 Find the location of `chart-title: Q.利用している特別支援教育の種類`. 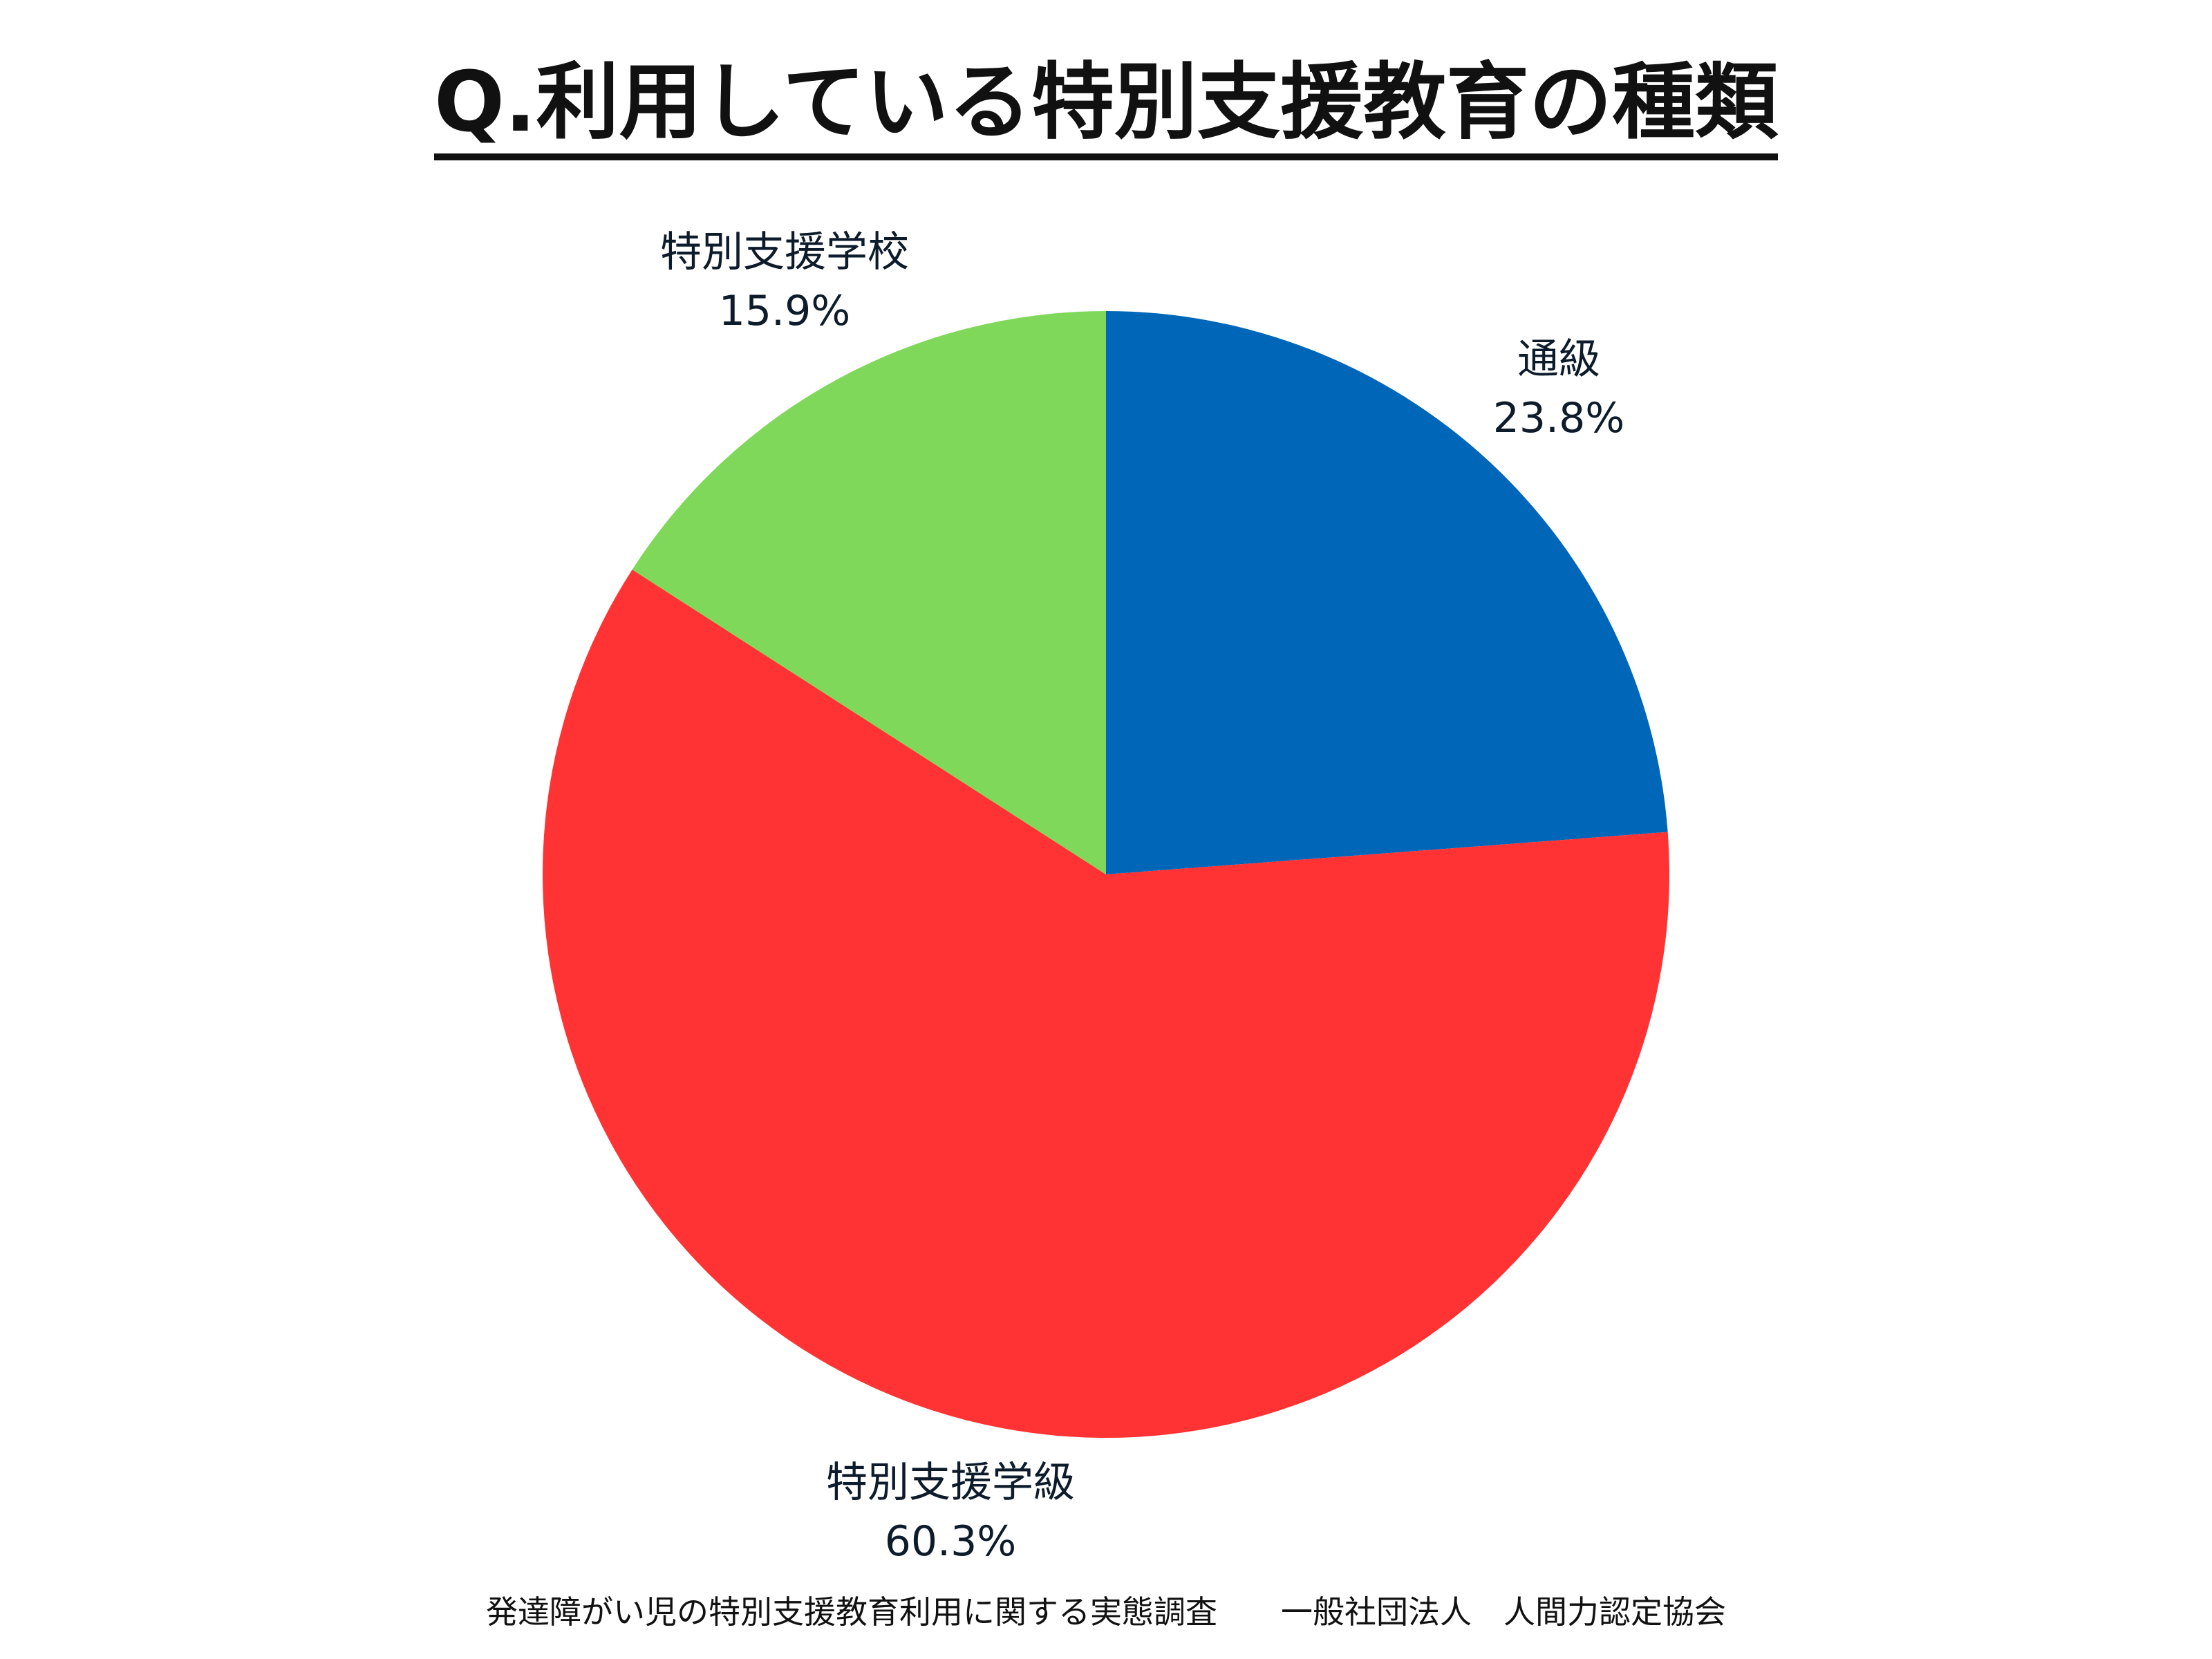

chart-title: Q.利用している特別支援教育の種類 is located at coordinates (1106, 107).